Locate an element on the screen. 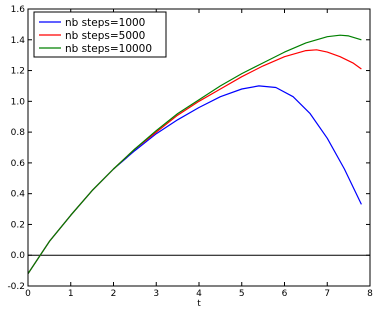 The image size is (378, 333). y-tick-label: 1.2 is located at coordinates (18, 72).